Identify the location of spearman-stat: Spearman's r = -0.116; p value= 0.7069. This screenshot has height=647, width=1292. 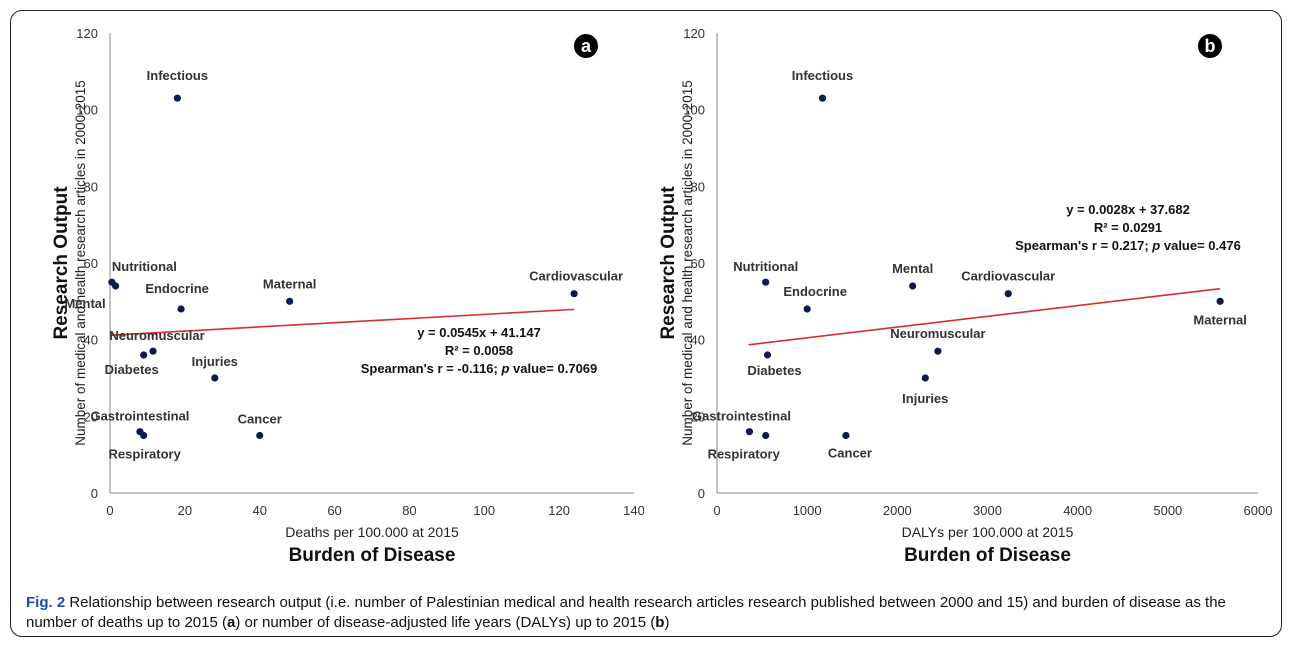
(479, 368).